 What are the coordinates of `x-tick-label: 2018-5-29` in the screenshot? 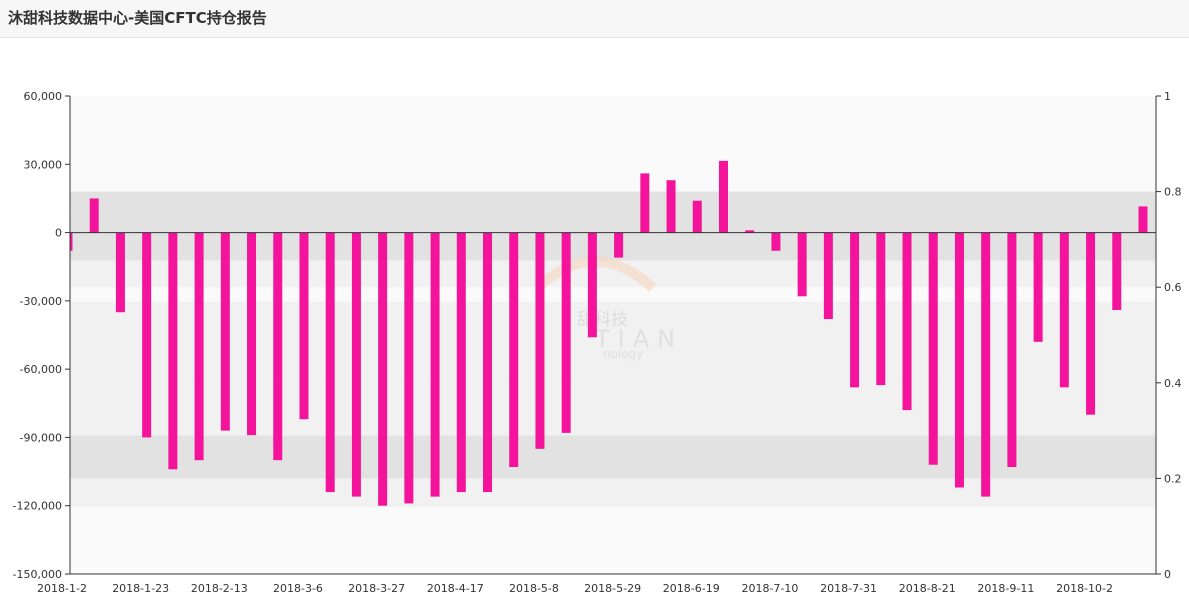 It's located at (612, 588).